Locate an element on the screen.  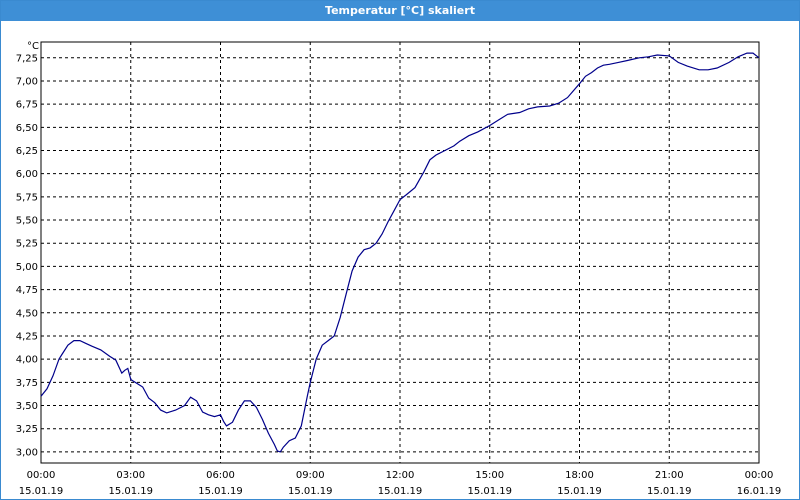
y-tick-label: 5,00 is located at coordinates (27, 267).